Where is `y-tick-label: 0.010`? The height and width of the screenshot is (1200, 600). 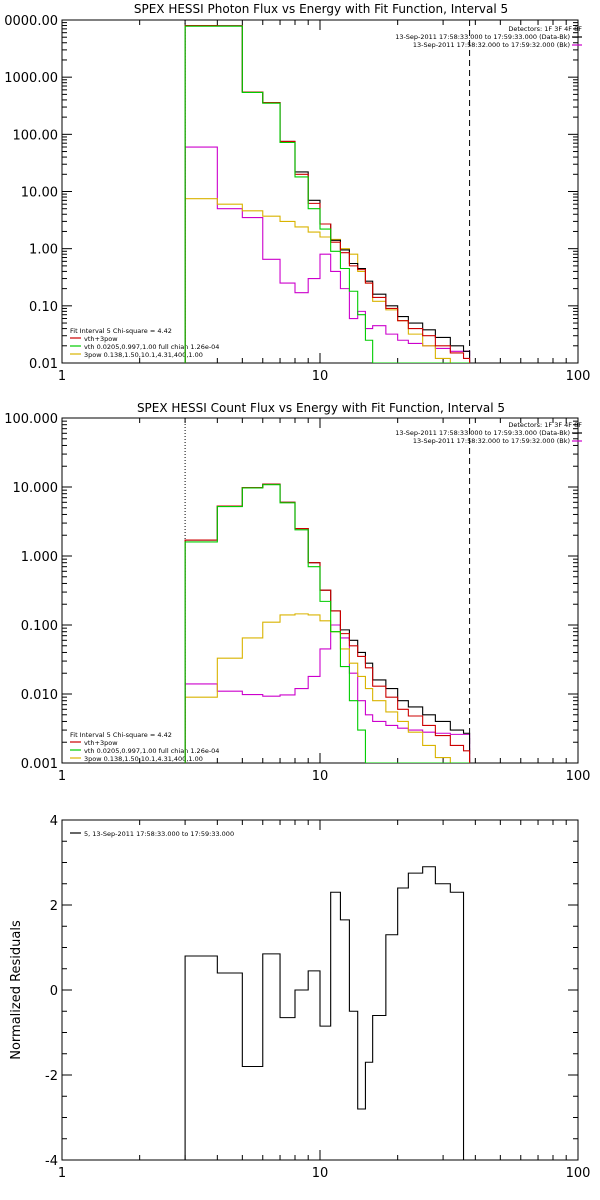 y-tick-label: 0.010 is located at coordinates (39, 695).